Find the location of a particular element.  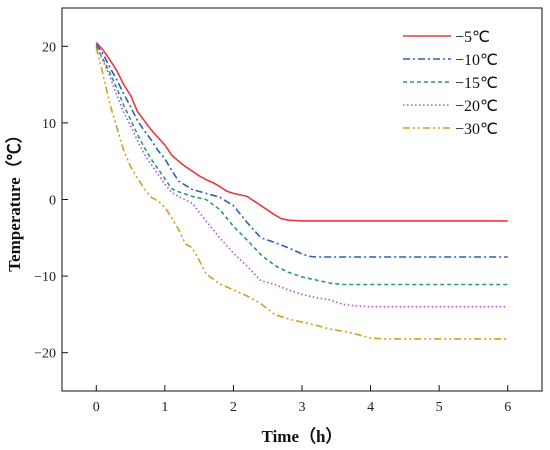

x-tick-label: 5 is located at coordinates (439, 407).